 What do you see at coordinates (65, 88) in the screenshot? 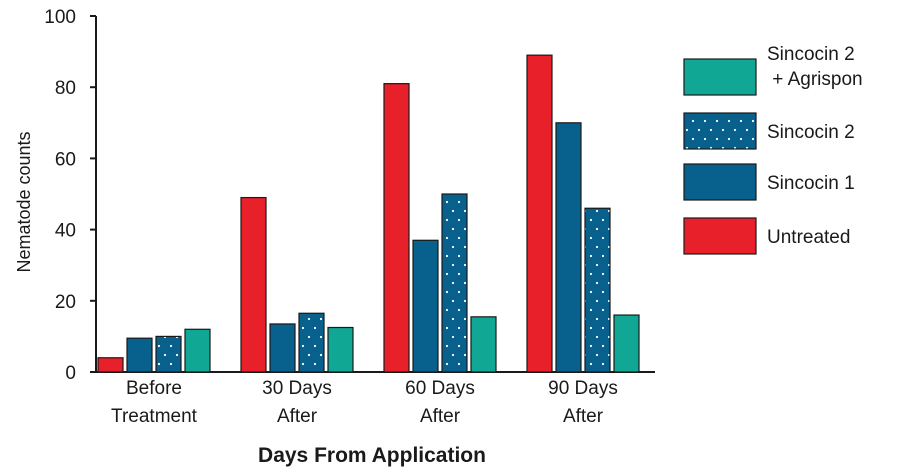
I see `y-tick-label: 80` at bounding box center [65, 88].